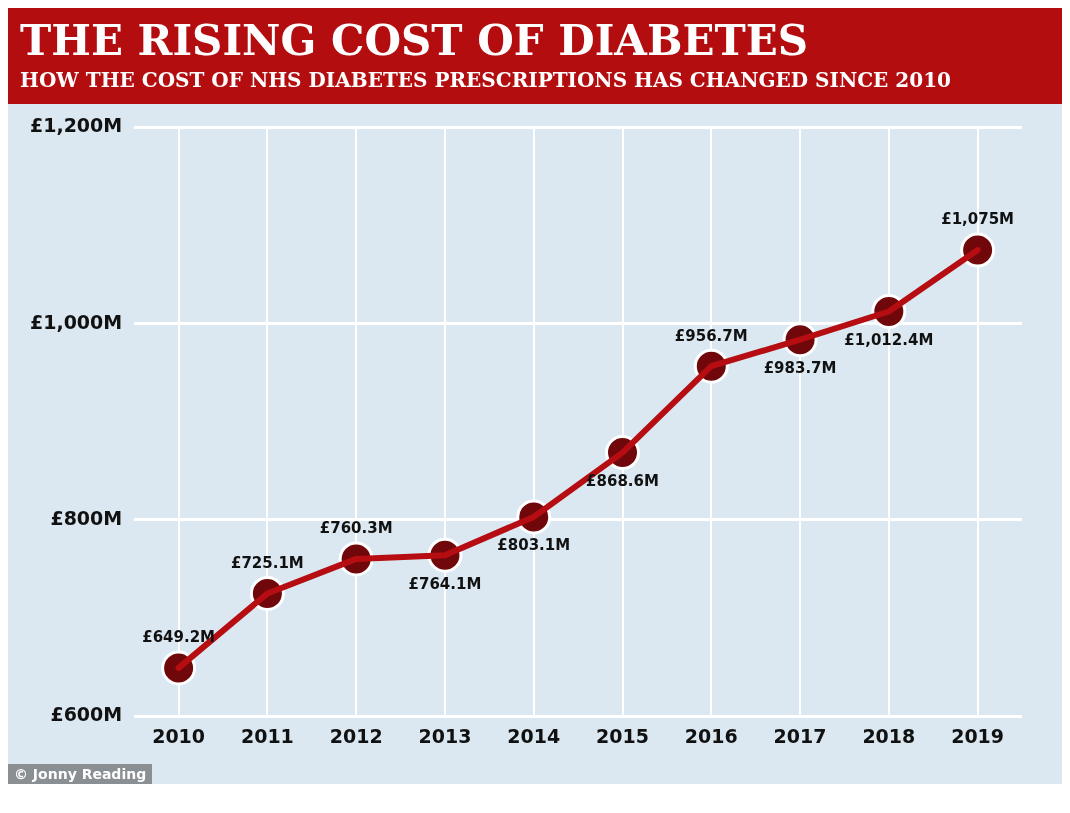 Image resolution: width=1070 pixels, height=813 pixels. I want to click on x-tick-label: 2012, so click(356, 735).